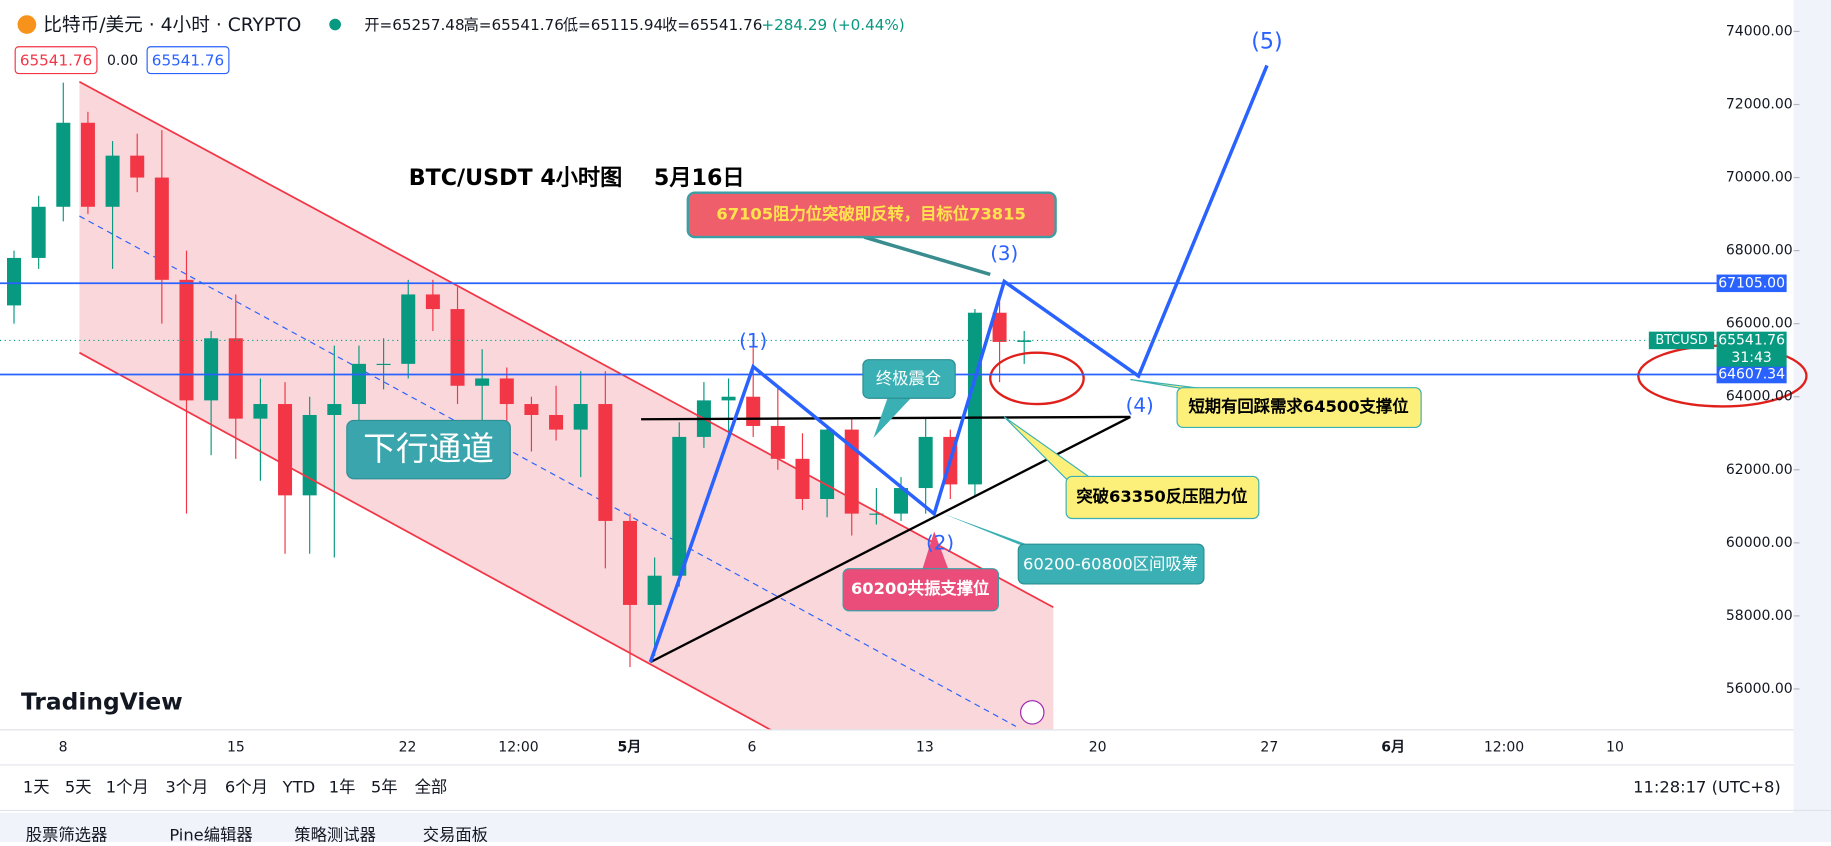  Describe the element at coordinates (431, 787) in the screenshot. I see `range-button: 全部` at that location.